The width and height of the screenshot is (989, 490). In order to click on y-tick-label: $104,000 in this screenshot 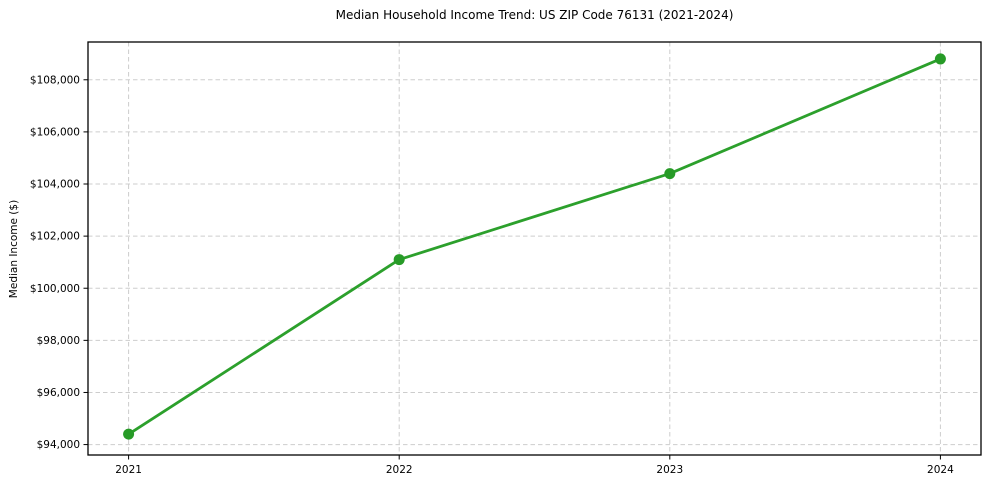, I will do `click(55, 185)`.